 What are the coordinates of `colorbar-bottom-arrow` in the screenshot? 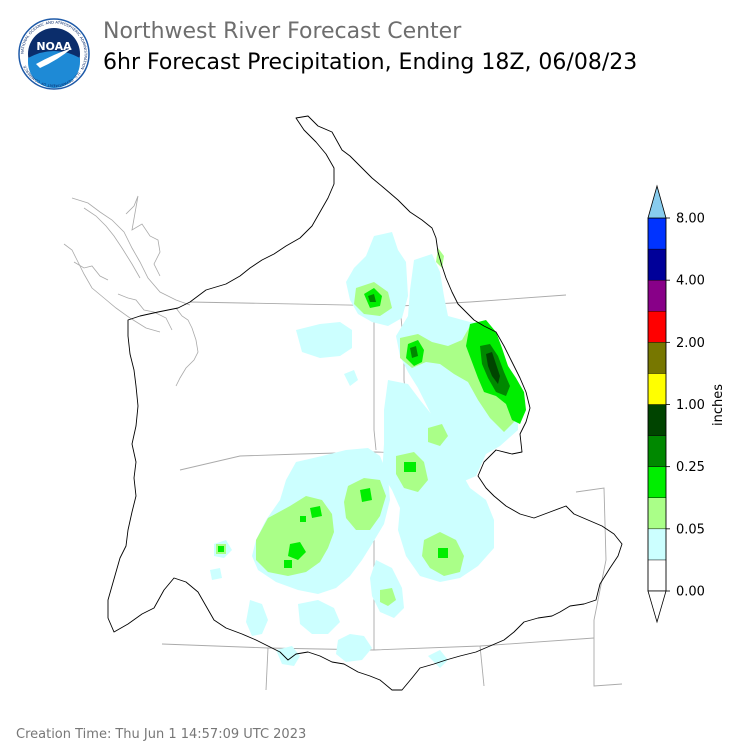 It's located at (657, 607).